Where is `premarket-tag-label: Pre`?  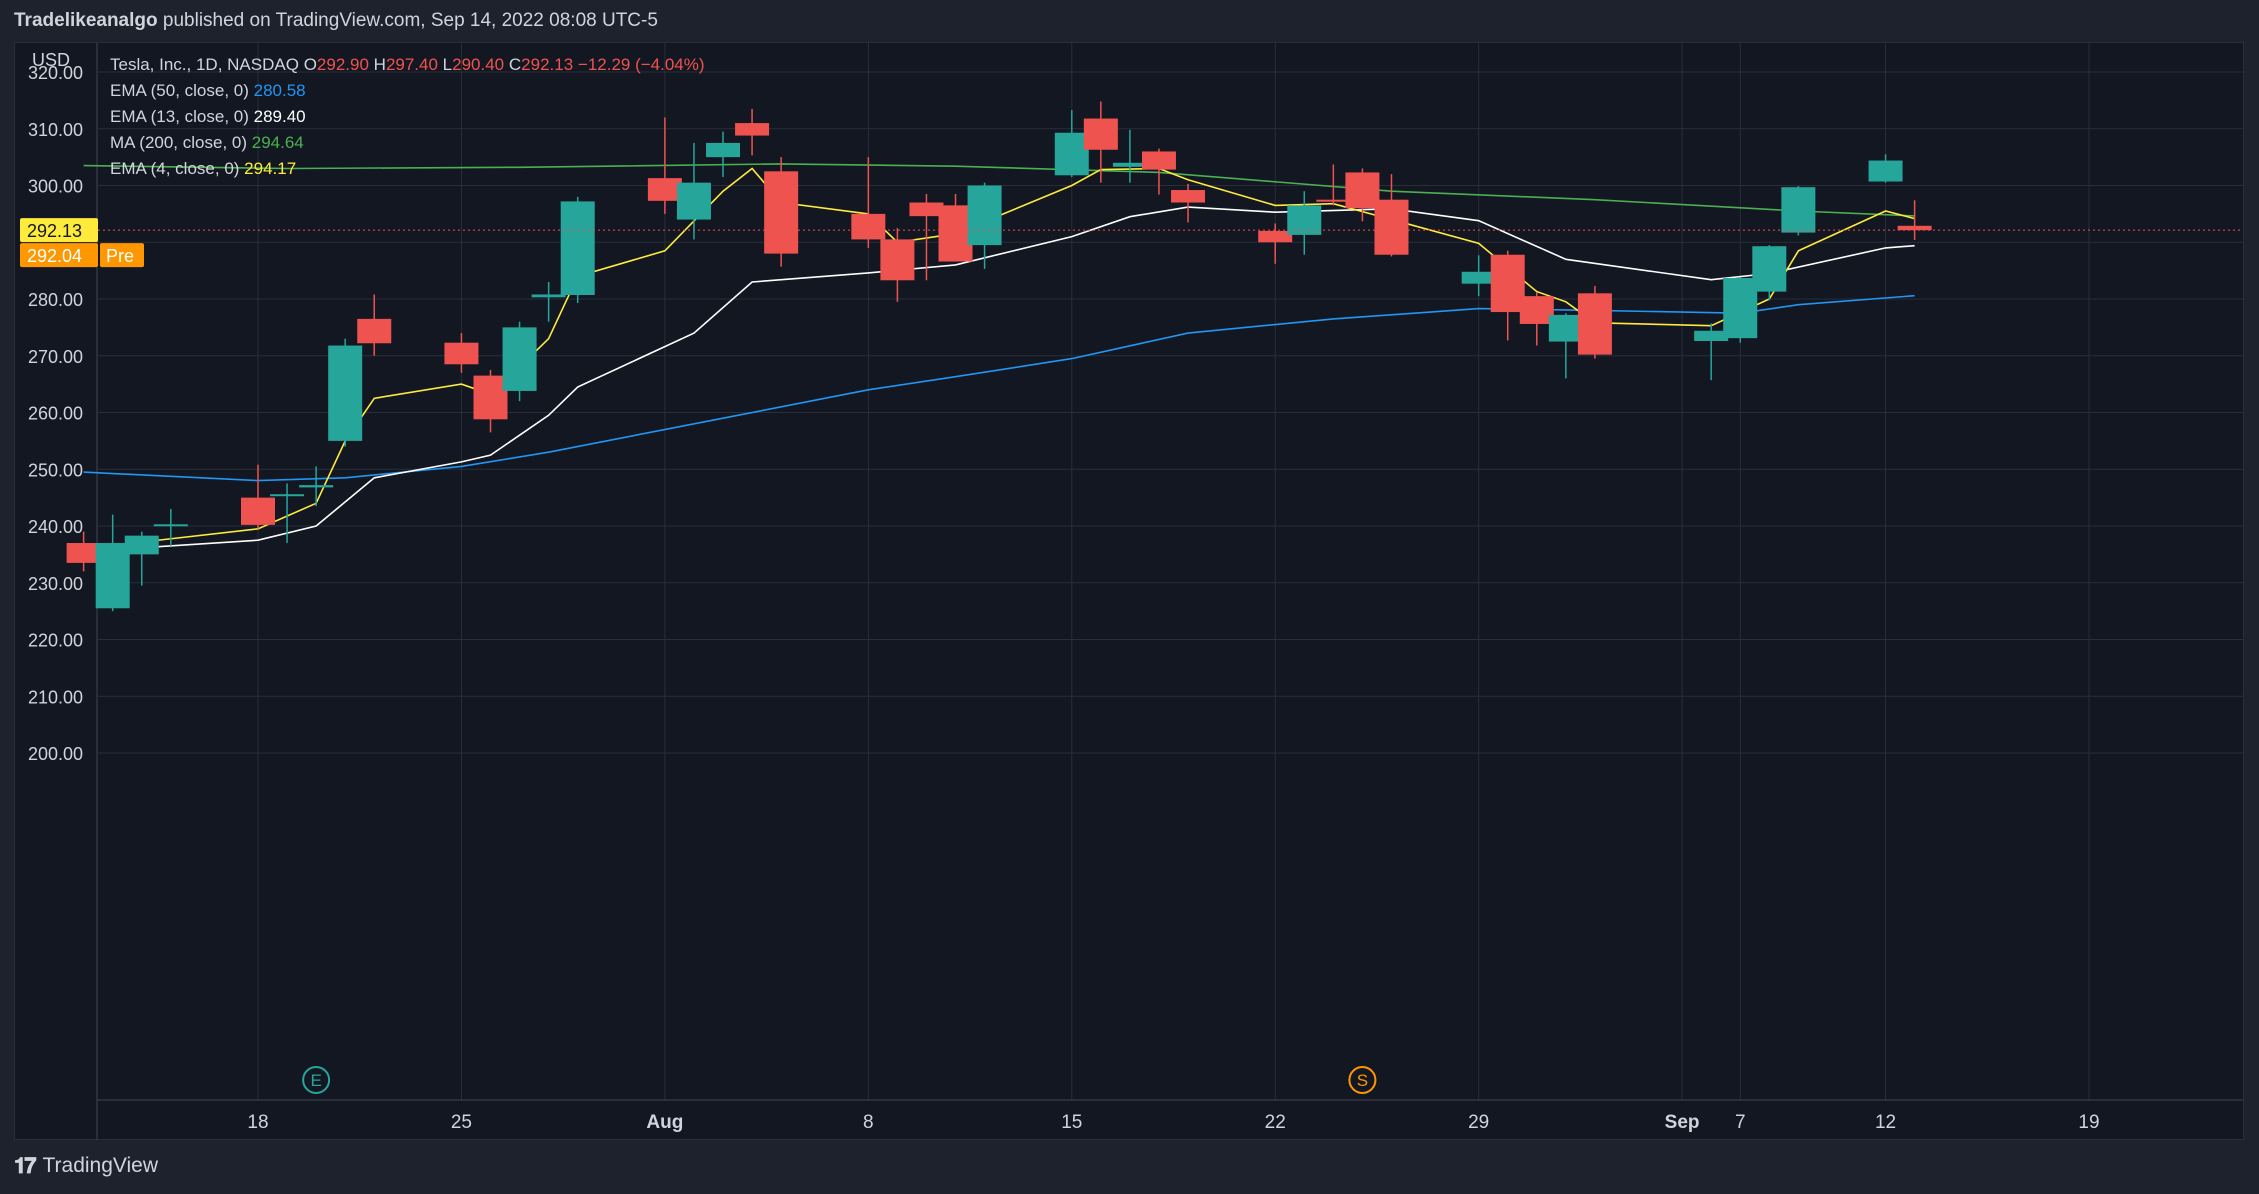 premarket-tag-label: Pre is located at coordinates (120, 256).